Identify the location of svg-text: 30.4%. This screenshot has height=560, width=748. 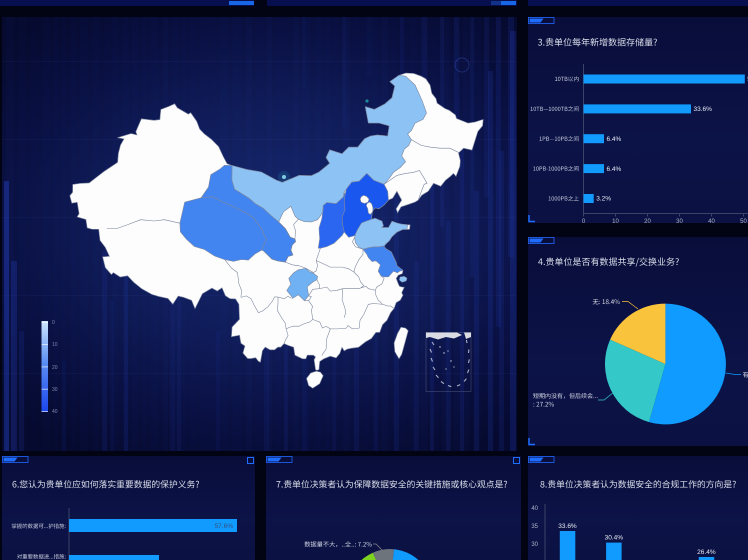
(614, 538).